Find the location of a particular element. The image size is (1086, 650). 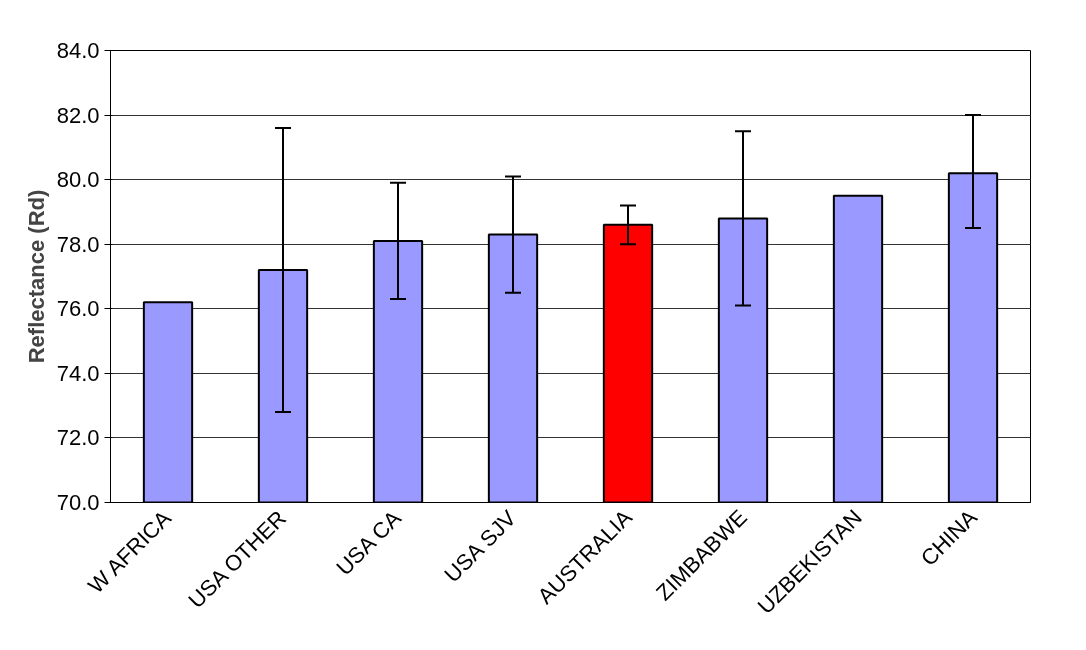

y-tick-label: 78.0 is located at coordinates (78, 244).